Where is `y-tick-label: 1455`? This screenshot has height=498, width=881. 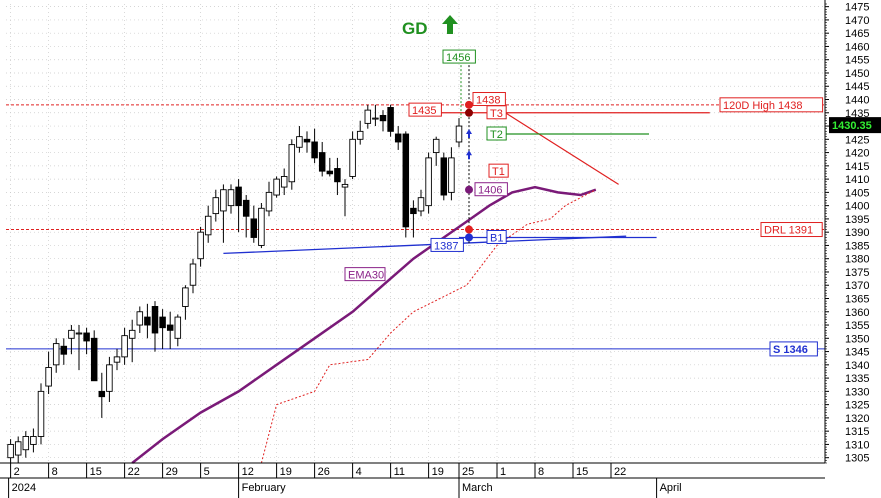 y-tick-label: 1455 is located at coordinates (857, 61).